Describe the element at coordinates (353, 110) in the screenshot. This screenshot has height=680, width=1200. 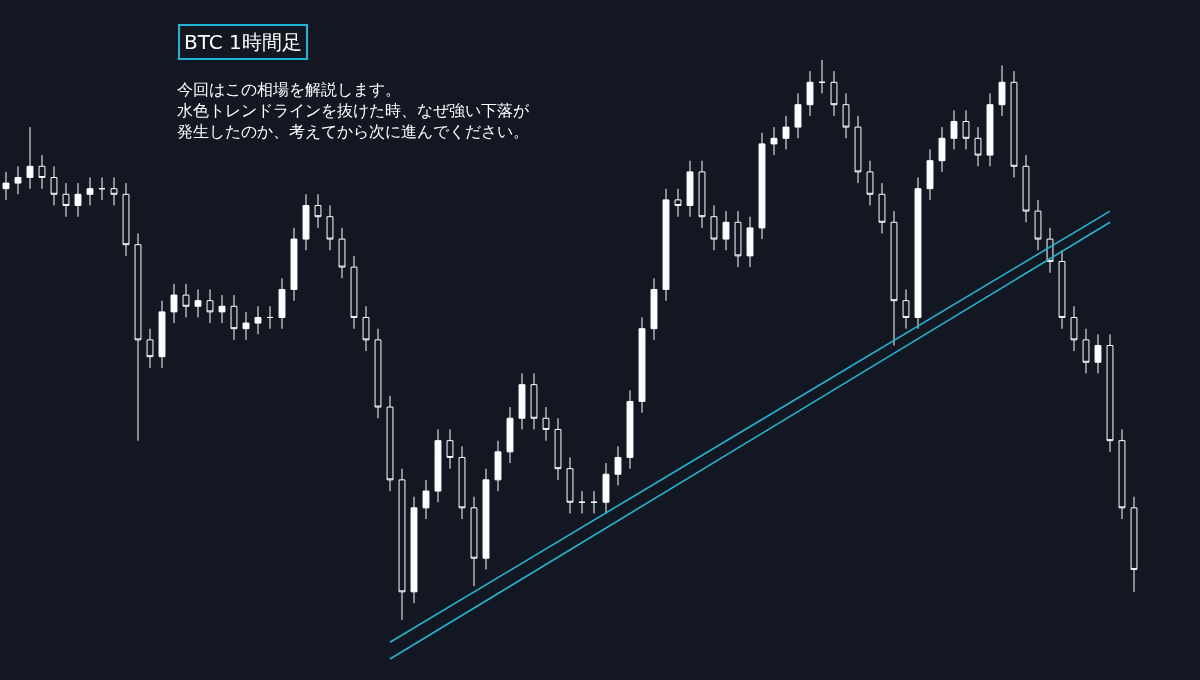
I see `annotation: 水色トレンドラインを抜けた時、なぜ強い下落が` at that location.